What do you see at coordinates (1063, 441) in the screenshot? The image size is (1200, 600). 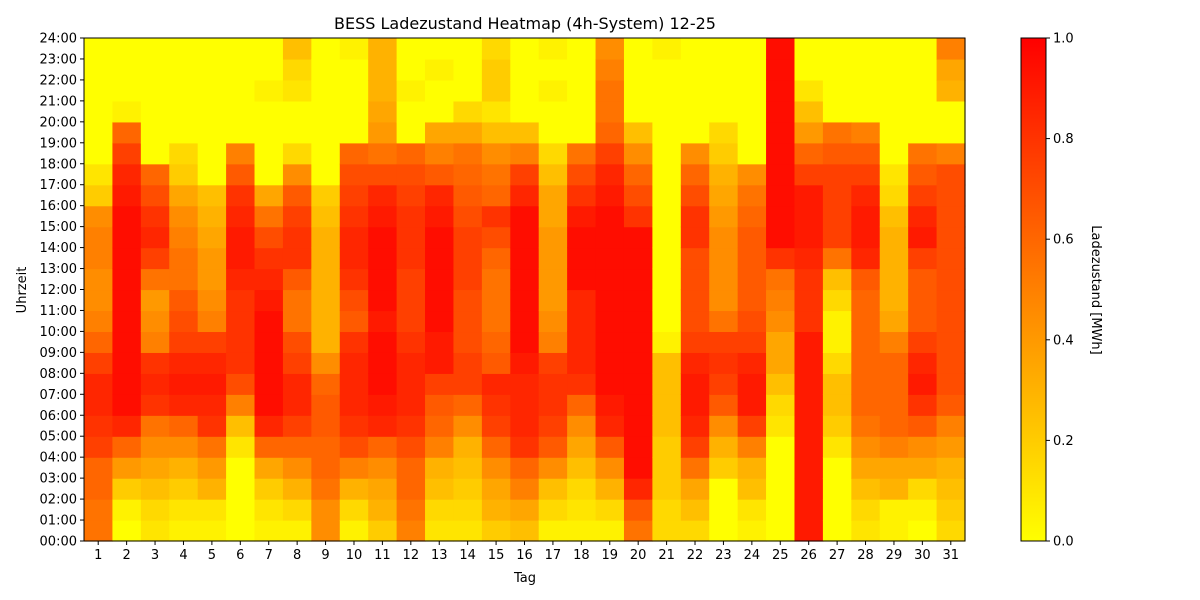 I see `colorbar-tick-label: 0.2` at bounding box center [1063, 441].